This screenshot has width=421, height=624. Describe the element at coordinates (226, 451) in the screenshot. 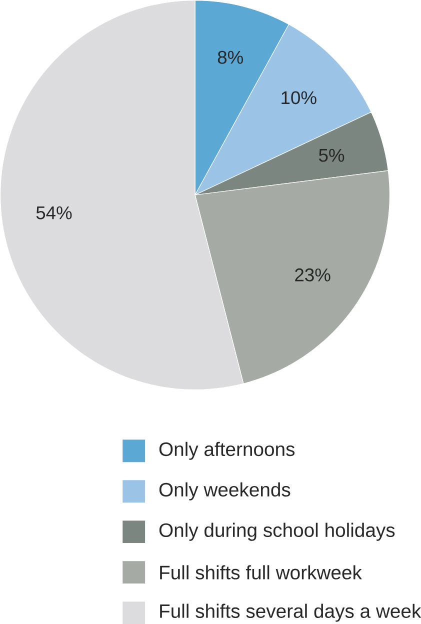

I see `legend-label: Only afternoons` at that location.